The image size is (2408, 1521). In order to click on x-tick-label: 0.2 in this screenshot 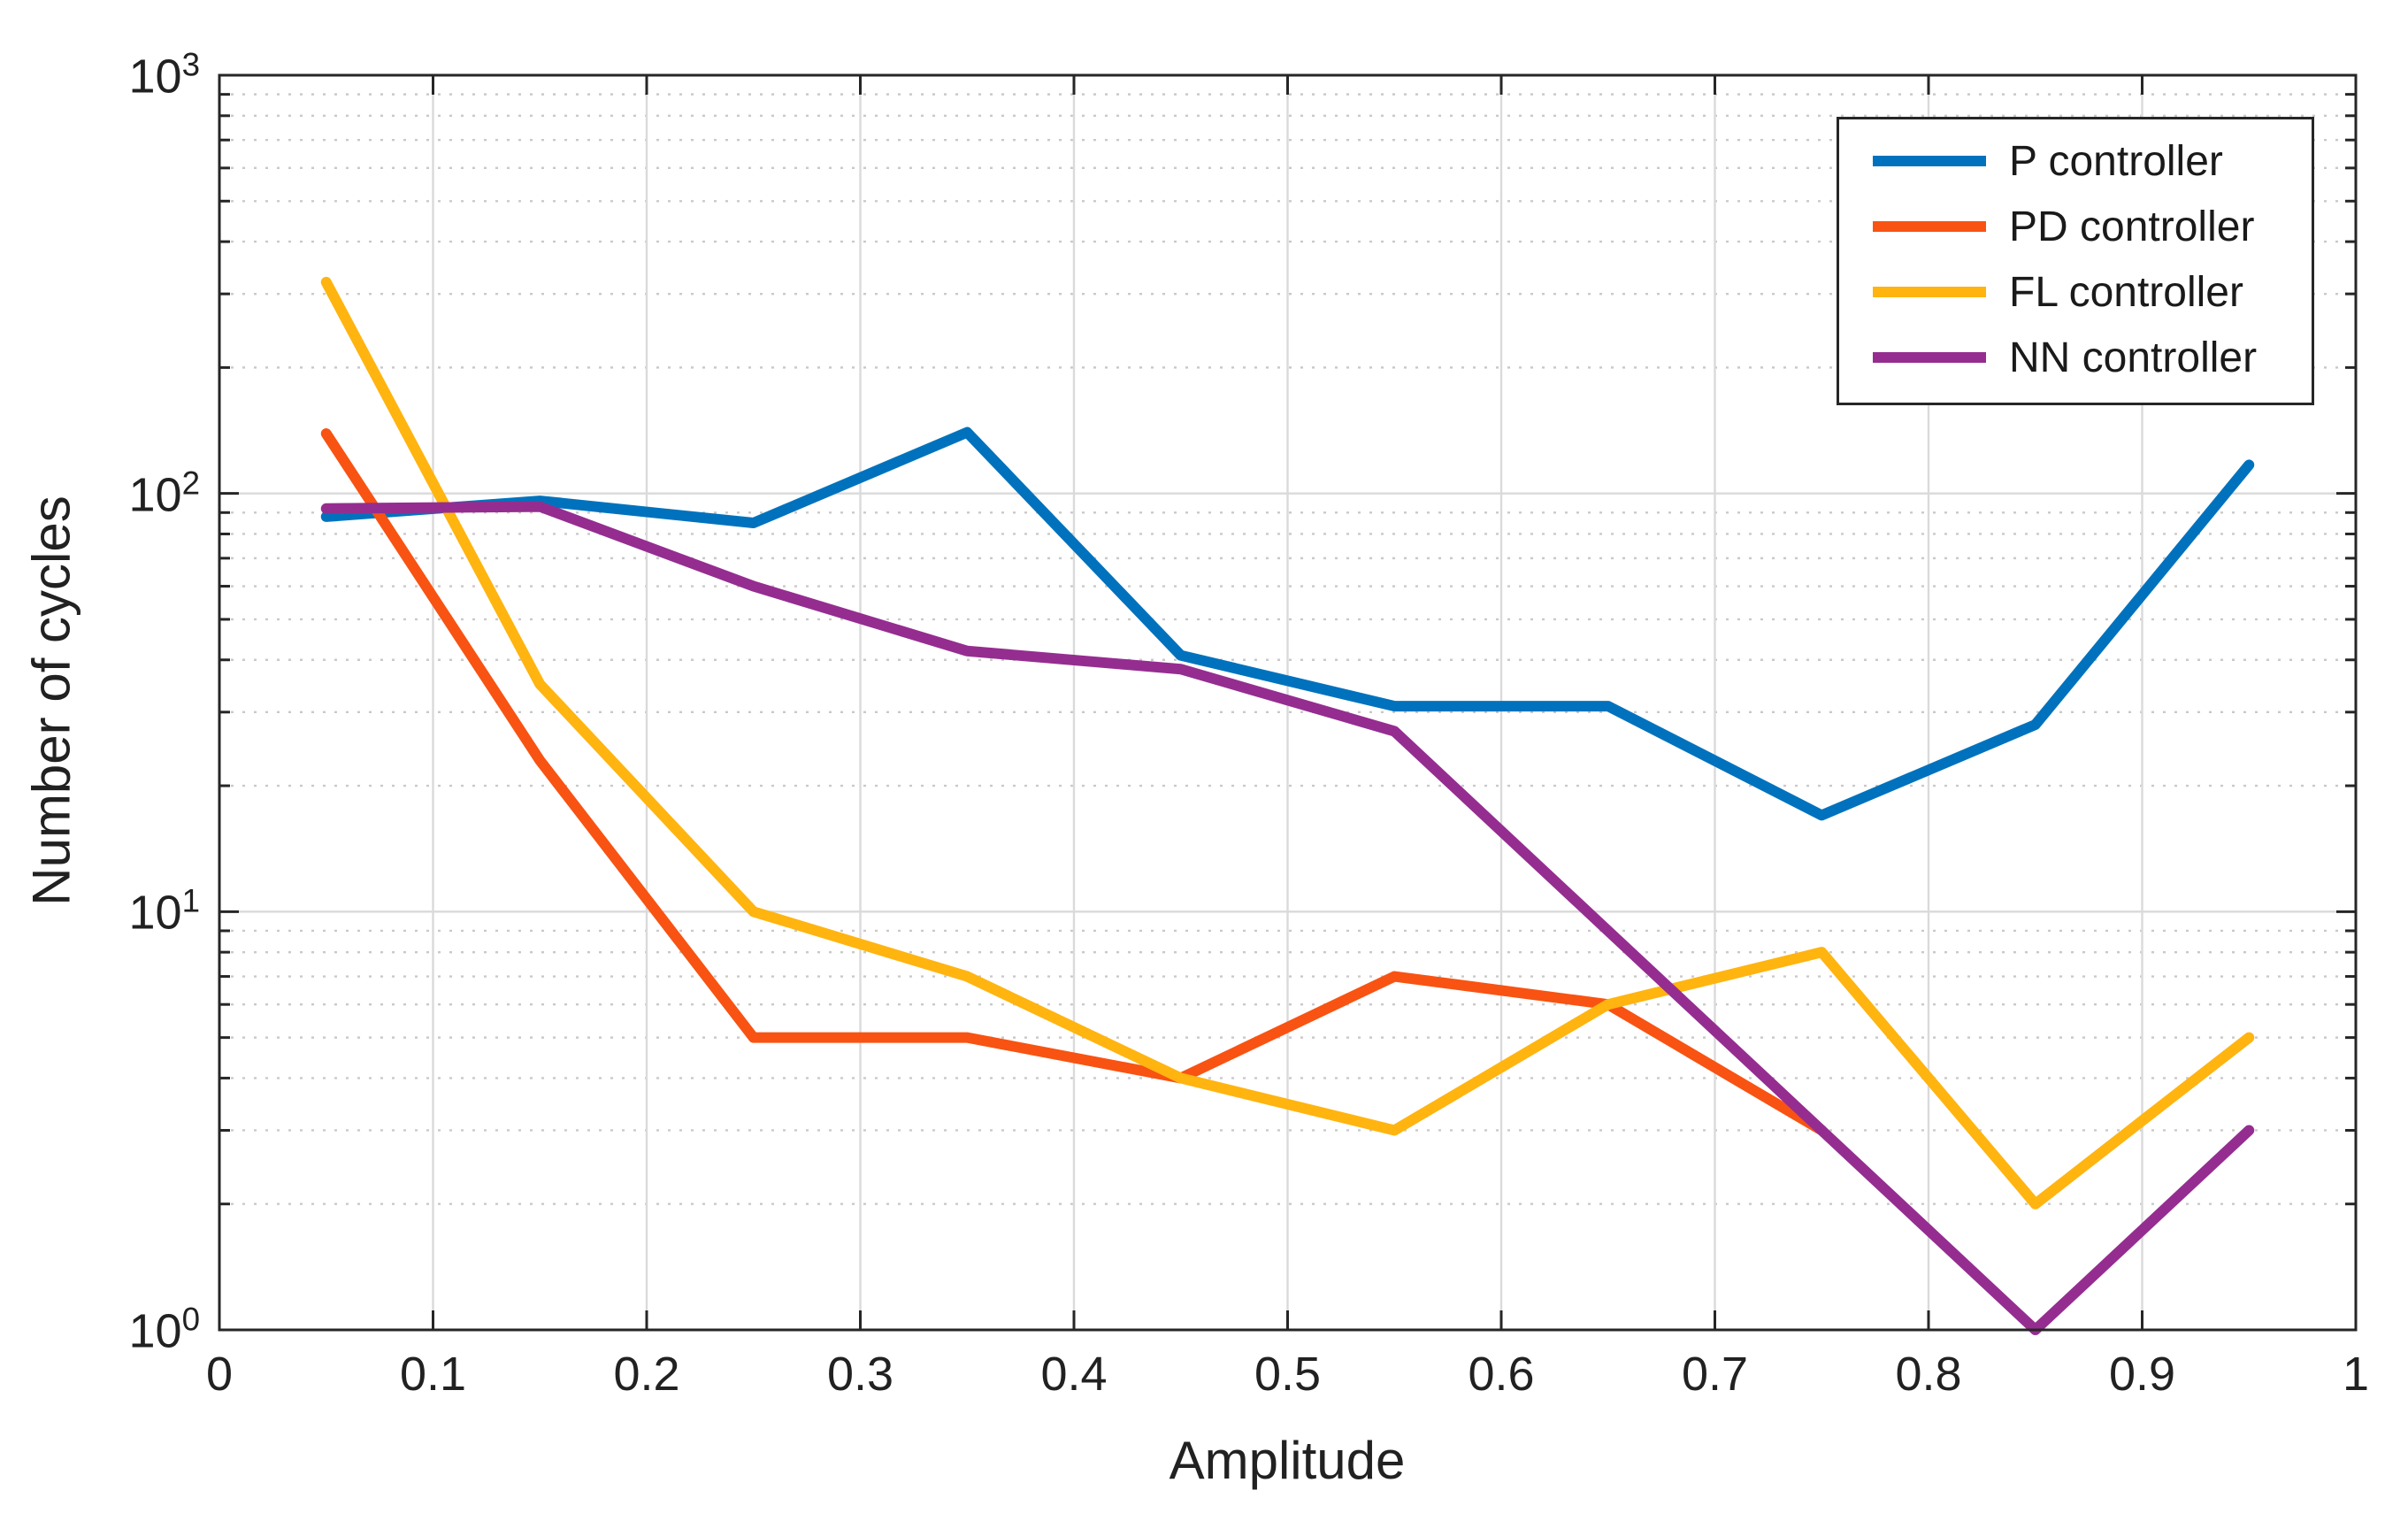, I will do `click(647, 1374)`.